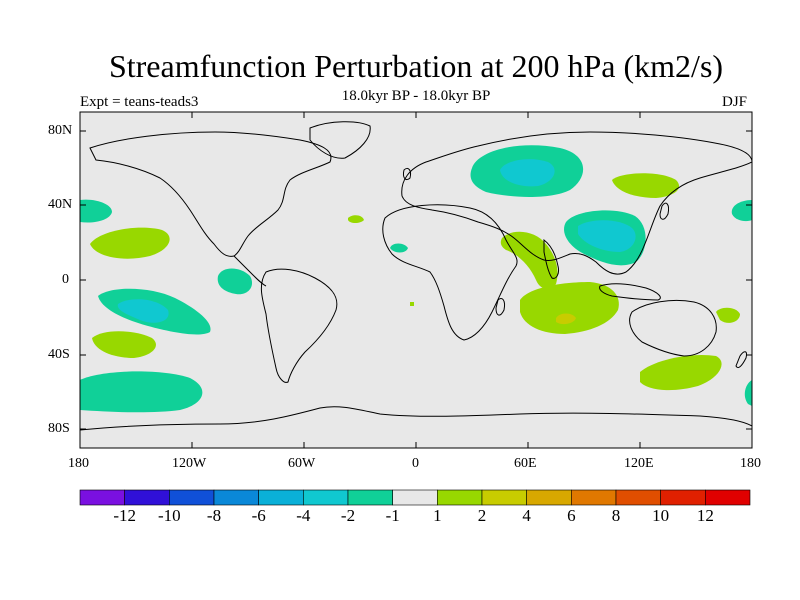  Describe the element at coordinates (661, 515) in the screenshot. I see `colorbar-label: 10` at that location.